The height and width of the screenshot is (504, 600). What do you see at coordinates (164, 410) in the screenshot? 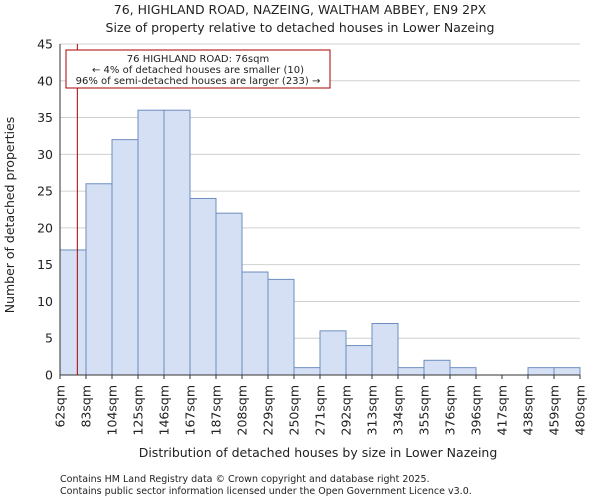
I see `x-tick-label: 146sqm` at bounding box center [164, 410].